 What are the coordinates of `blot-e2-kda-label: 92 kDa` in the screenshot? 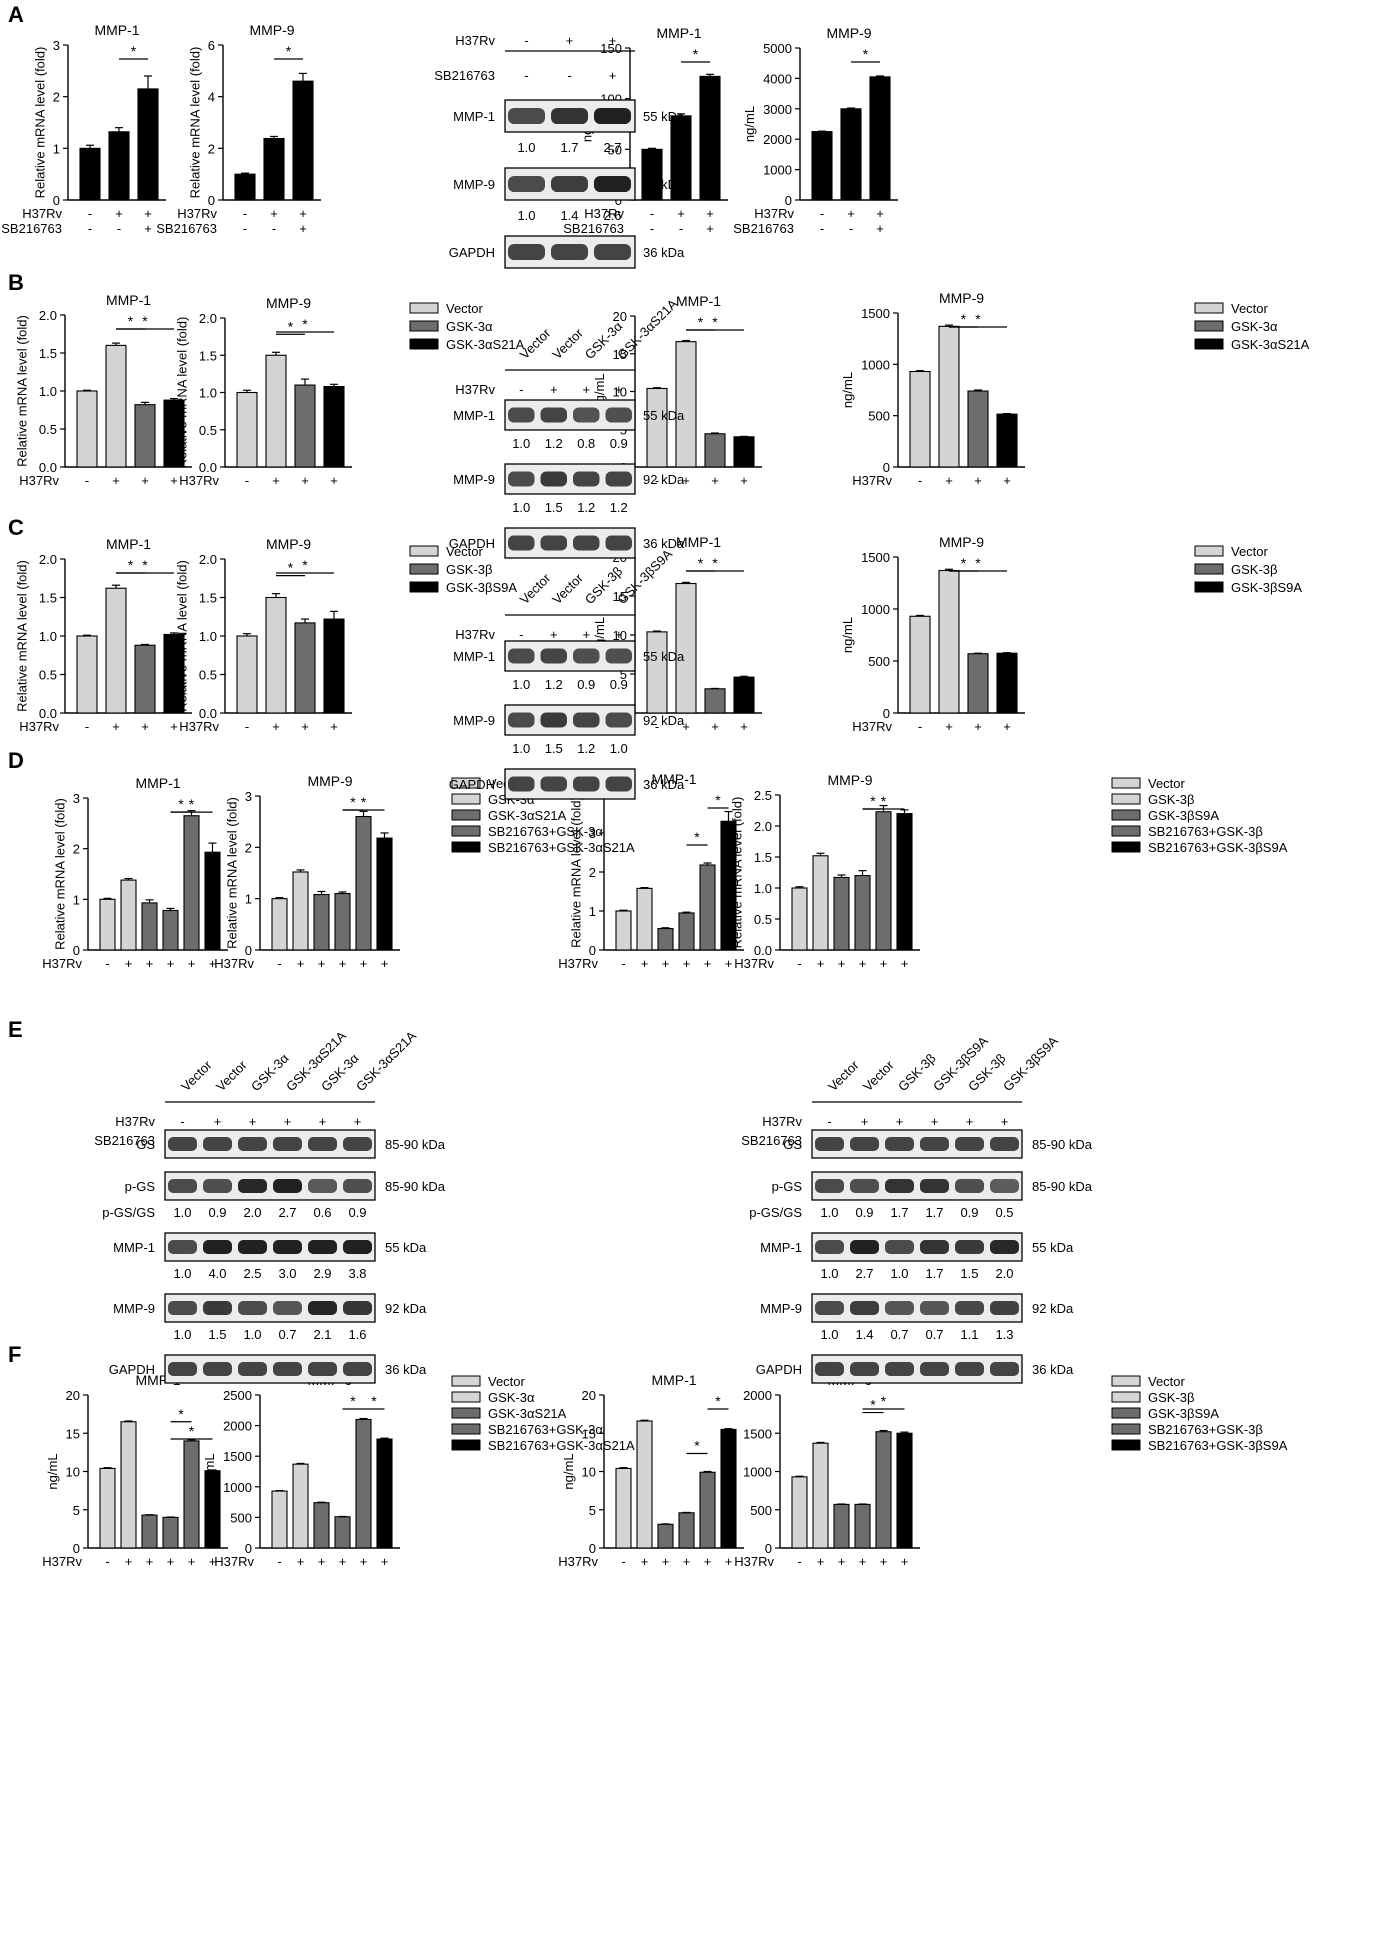 It's located at (1053, 1308).